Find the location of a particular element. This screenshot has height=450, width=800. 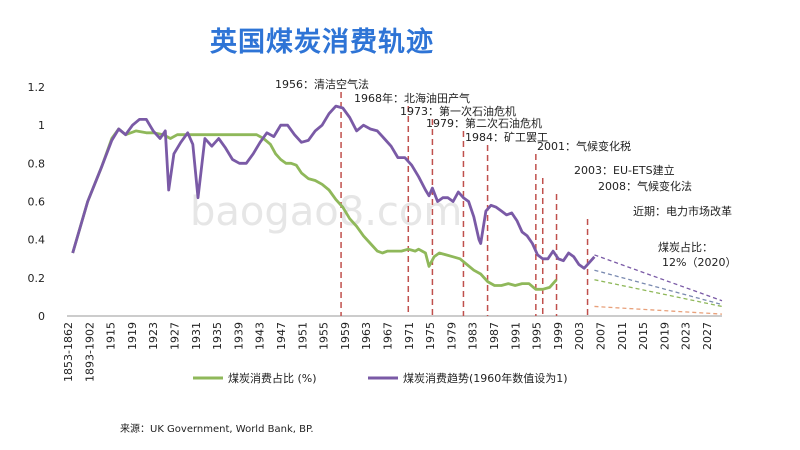

y-tick-label: 0 is located at coordinates (41, 316).